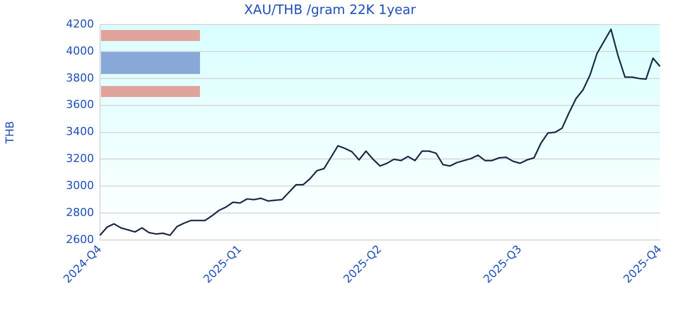 The image size is (680, 320). Describe the element at coordinates (80, 185) in the screenshot. I see `y-tick-label: 3000` at that location.